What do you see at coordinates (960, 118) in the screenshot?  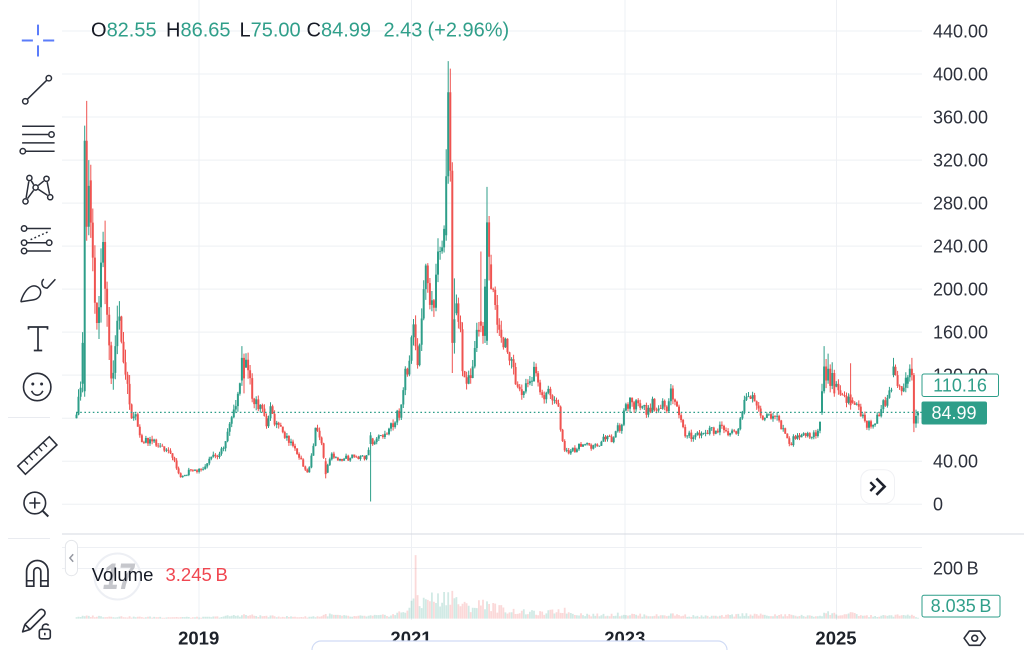 I see `svg-text: 360.00` at bounding box center [960, 118].